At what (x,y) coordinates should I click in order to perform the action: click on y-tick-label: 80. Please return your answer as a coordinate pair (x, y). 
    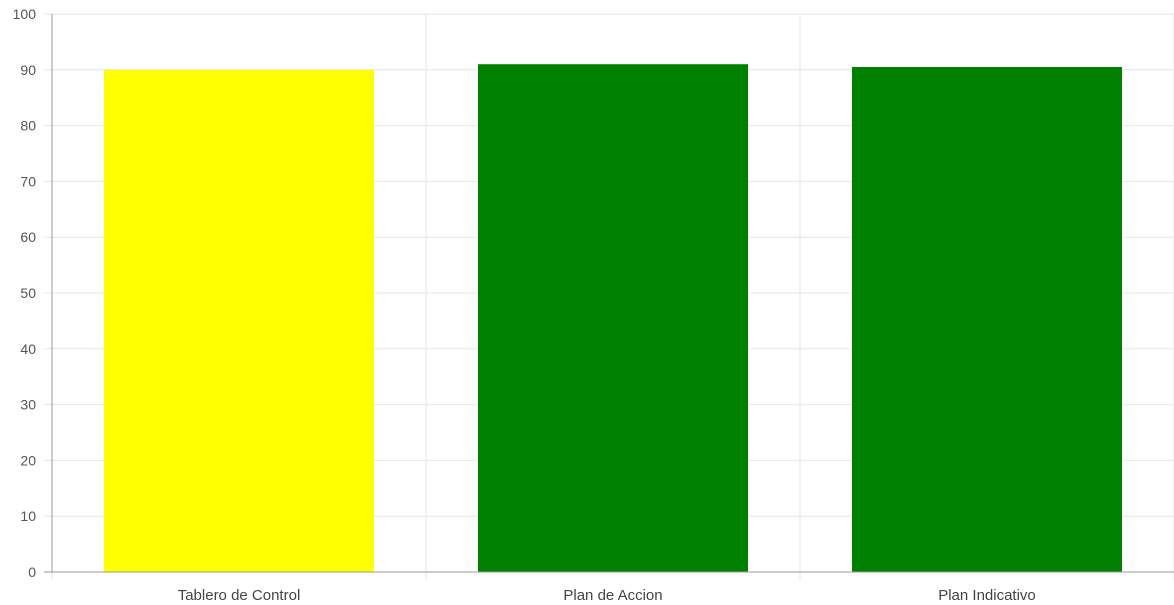
    Looking at the image, I should click on (28, 126).